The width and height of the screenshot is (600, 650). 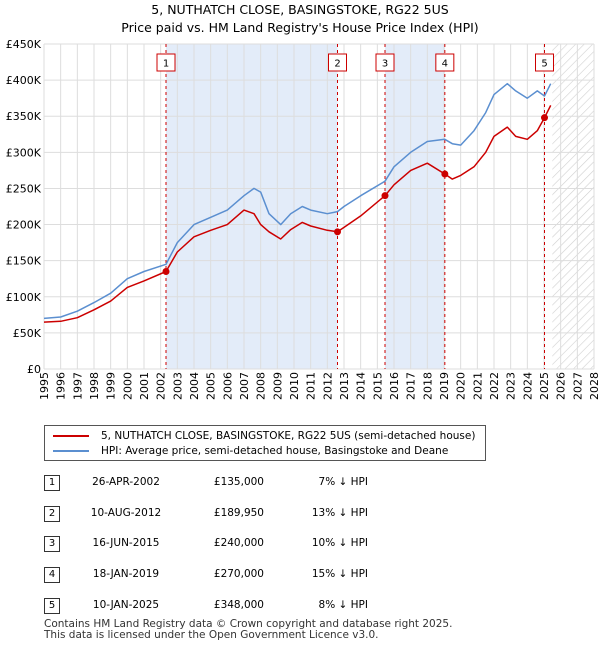 What do you see at coordinates (277, 386) in the screenshot?
I see `x-tick-label: 2009` at bounding box center [277, 386].